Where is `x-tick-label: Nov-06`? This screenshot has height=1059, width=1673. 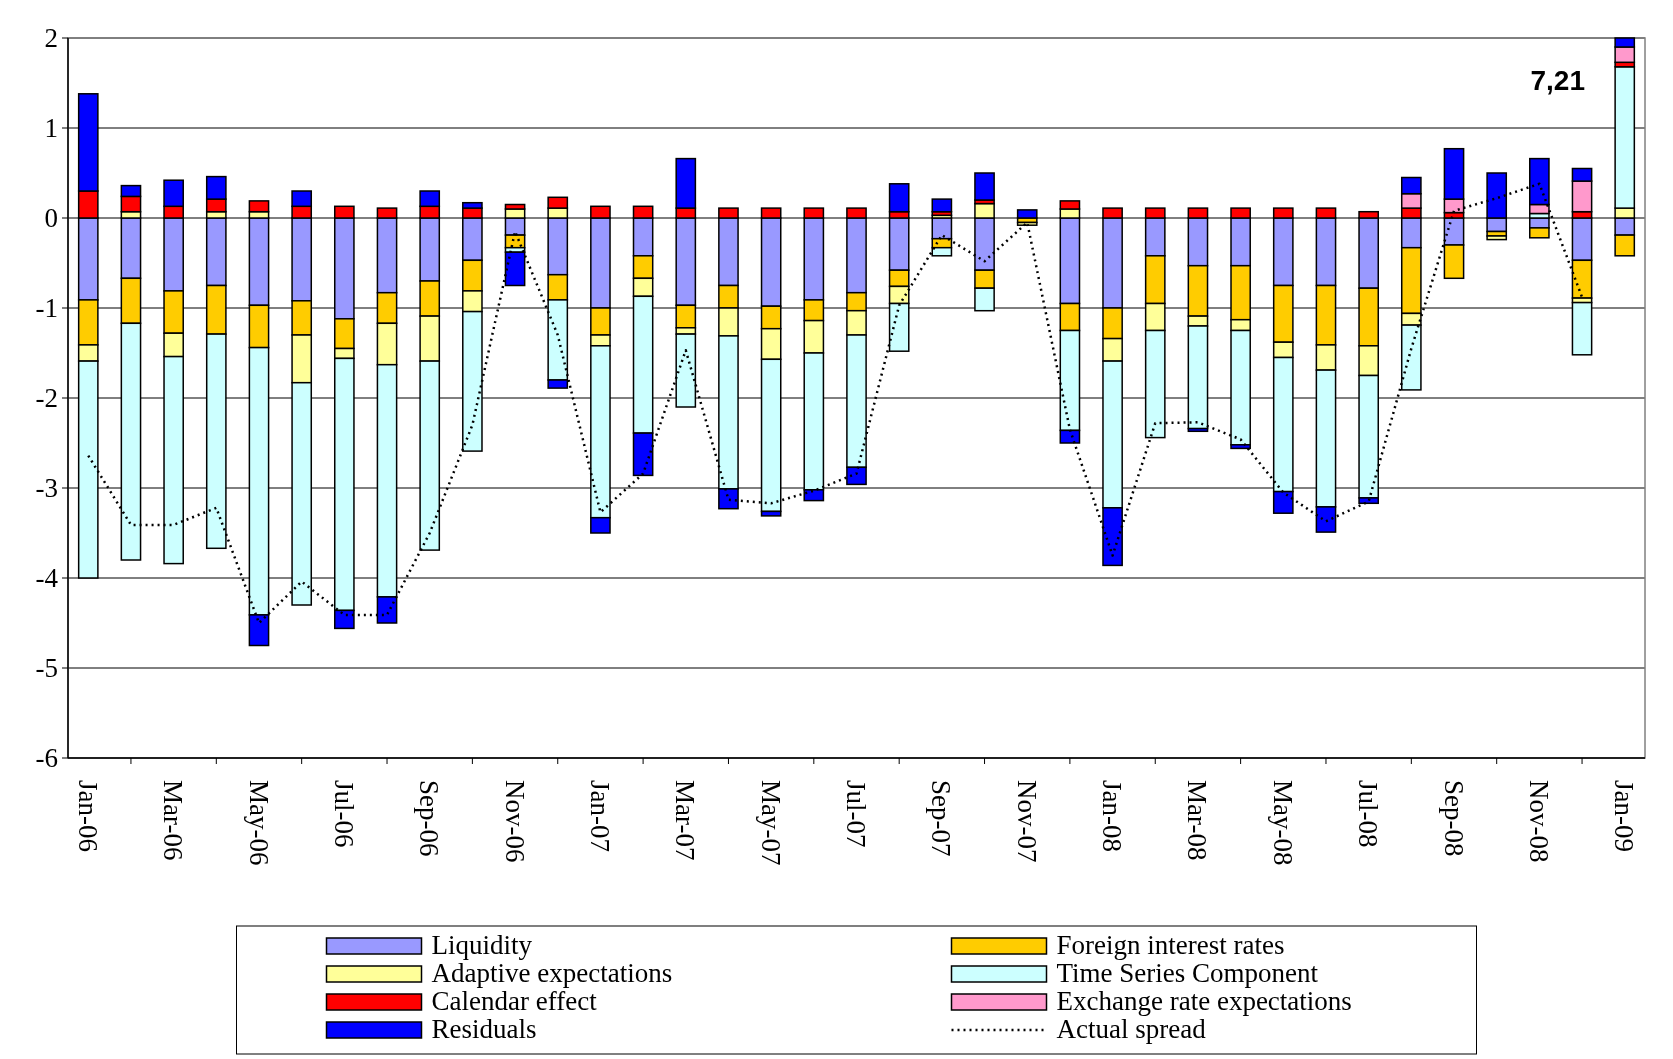 x-tick-label: Nov-06 is located at coordinates (514, 821).